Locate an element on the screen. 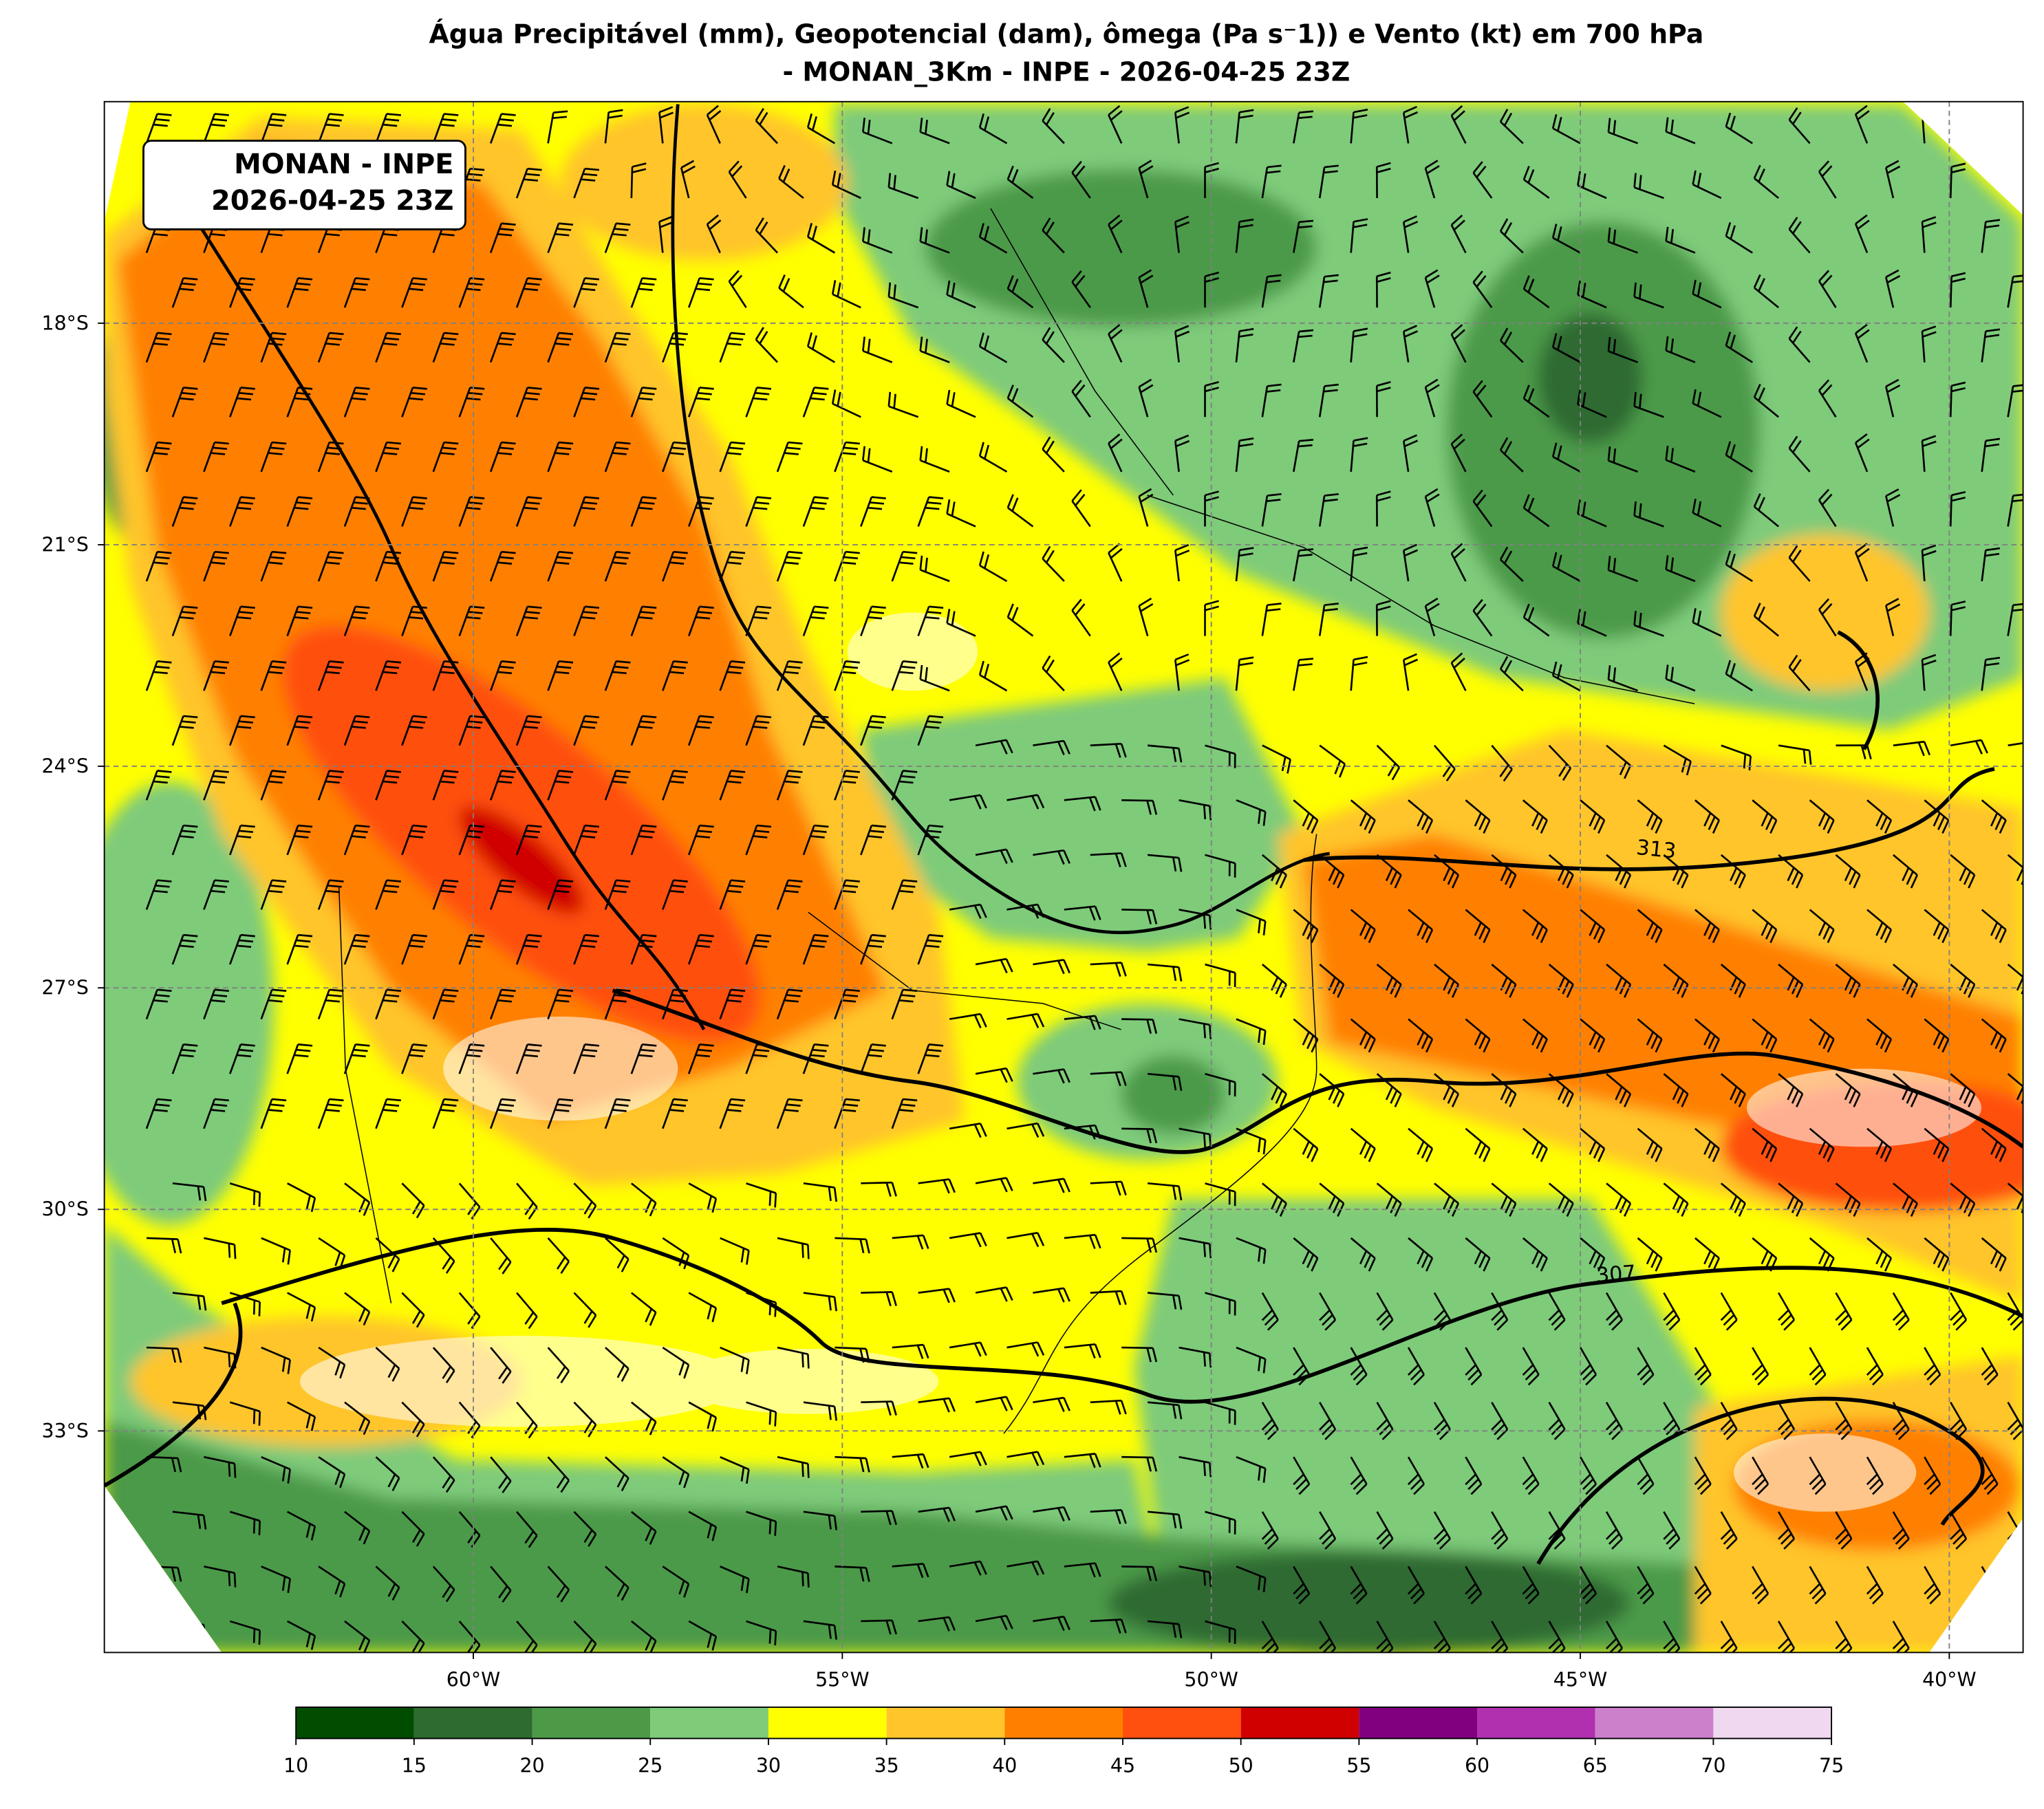 The height and width of the screenshot is (1809, 2044). x-tick-label: 40°W is located at coordinates (1949, 1680).